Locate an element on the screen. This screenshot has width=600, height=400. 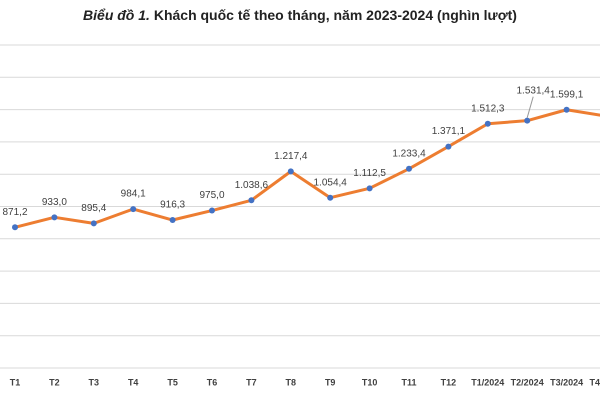
x-tick-label: T4 is located at coordinates (133, 382).